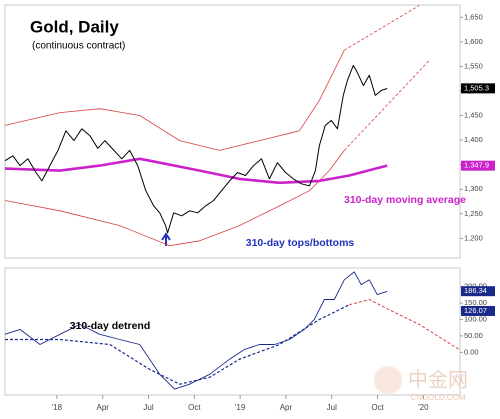  I want to click on last-value-label: 186.34, so click(475, 290).